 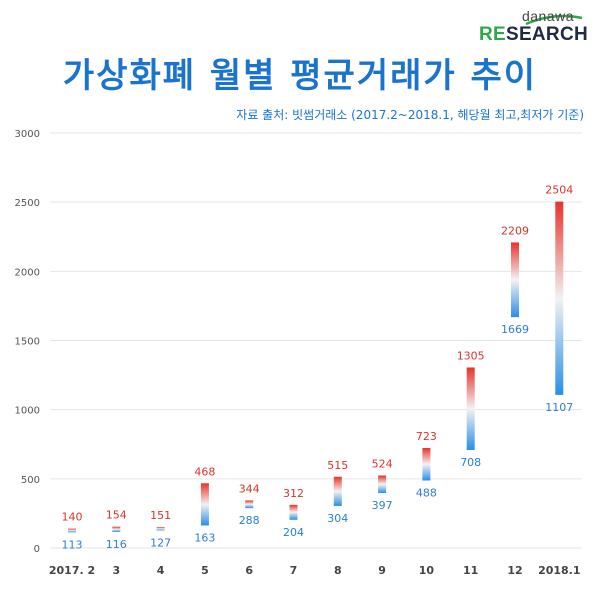 What do you see at coordinates (337, 465) in the screenshot?
I see `high-value-label: 515` at bounding box center [337, 465].